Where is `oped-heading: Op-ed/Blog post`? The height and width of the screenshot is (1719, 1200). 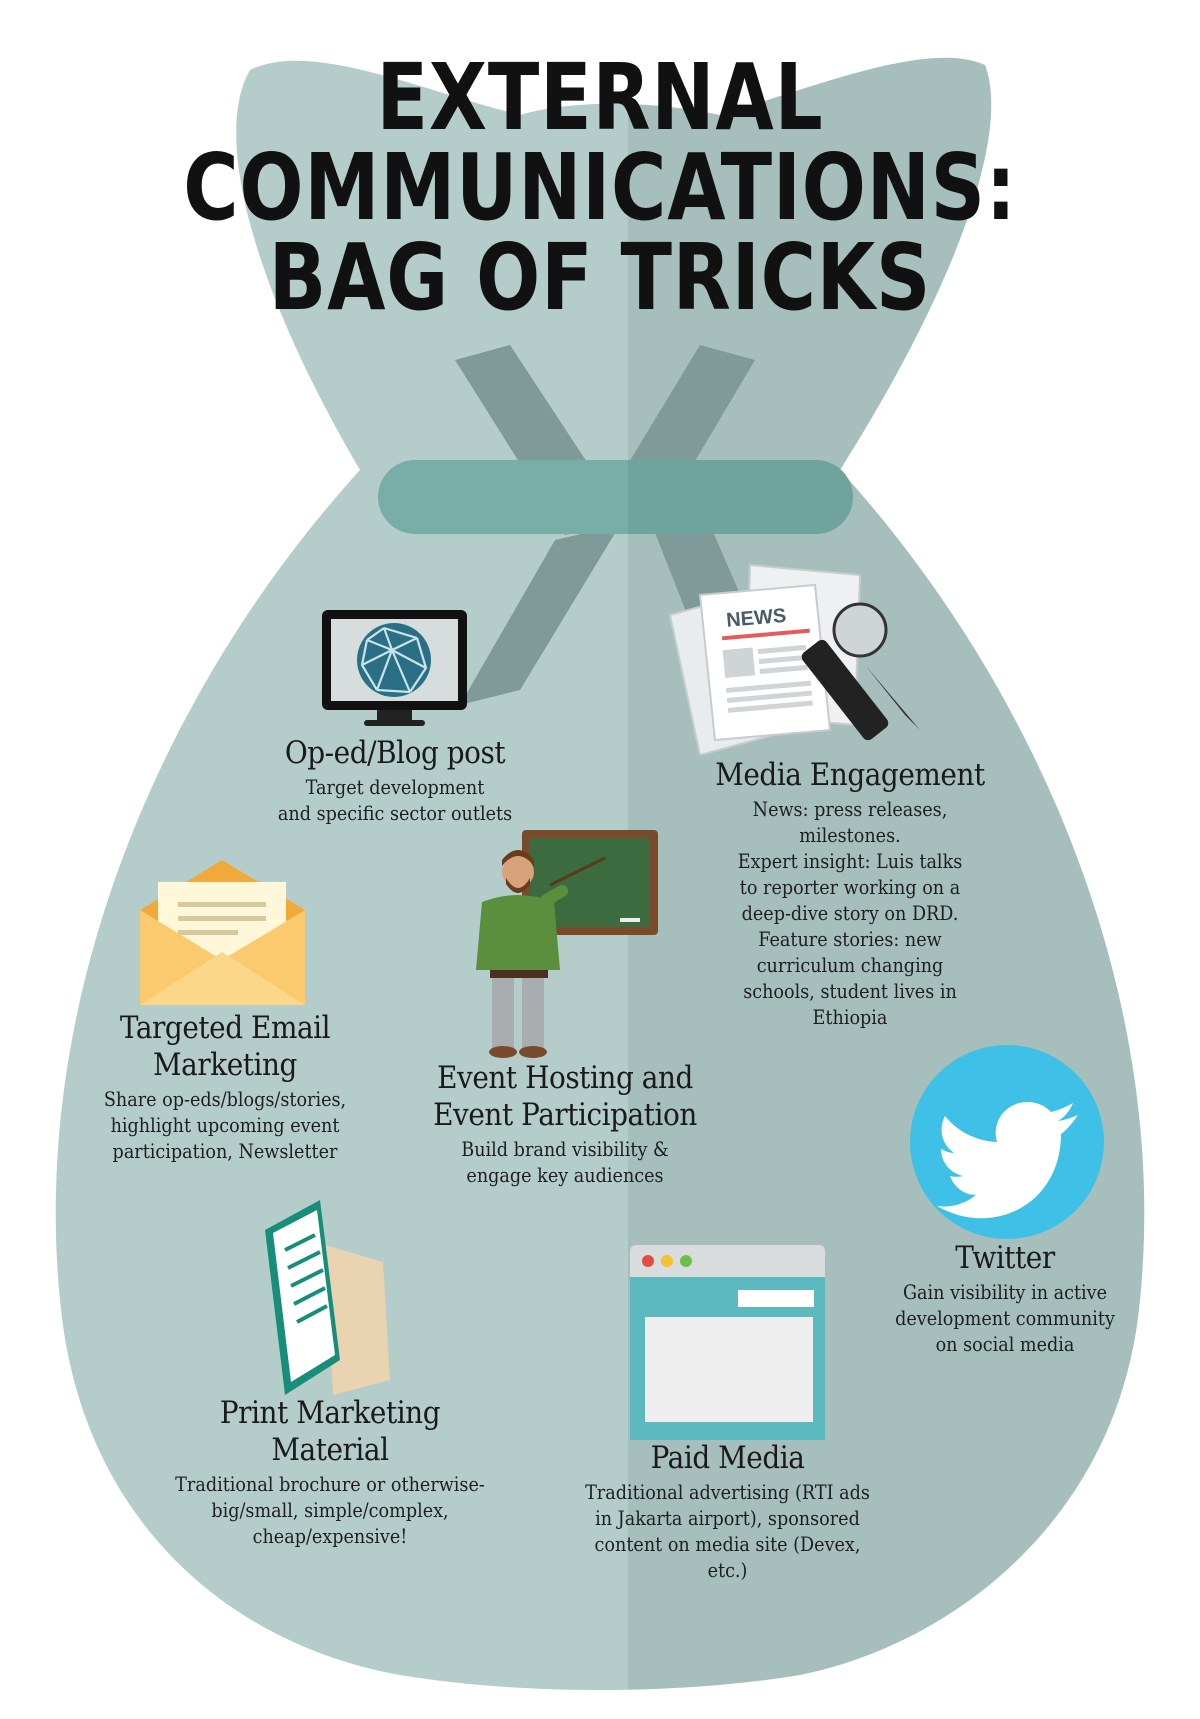 oped-heading: Op-ed/Blog post is located at coordinates (395, 753).